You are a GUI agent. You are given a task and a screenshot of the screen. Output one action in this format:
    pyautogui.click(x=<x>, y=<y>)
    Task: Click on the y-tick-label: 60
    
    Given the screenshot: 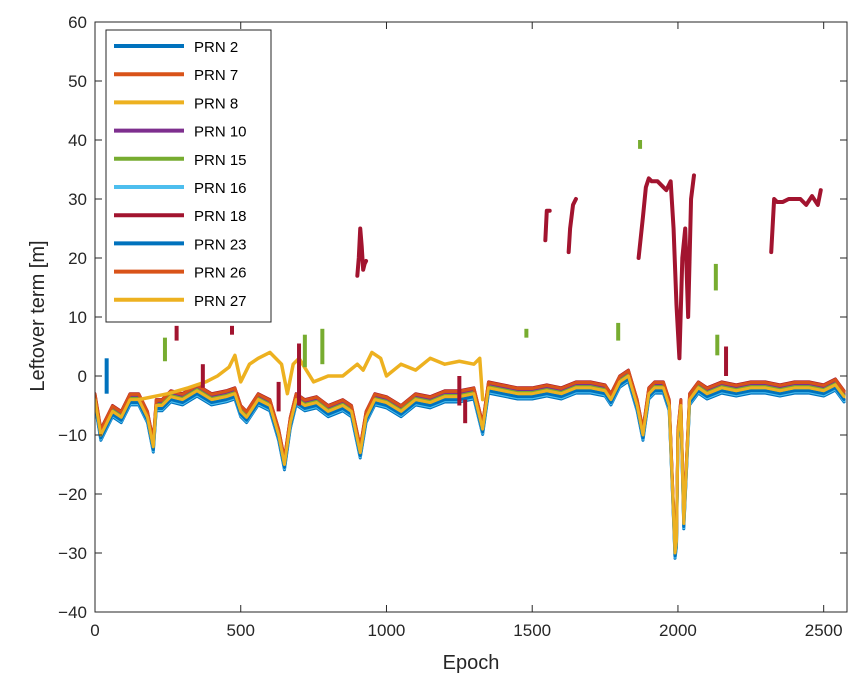 What is the action you would take?
    pyautogui.click(x=77, y=22)
    